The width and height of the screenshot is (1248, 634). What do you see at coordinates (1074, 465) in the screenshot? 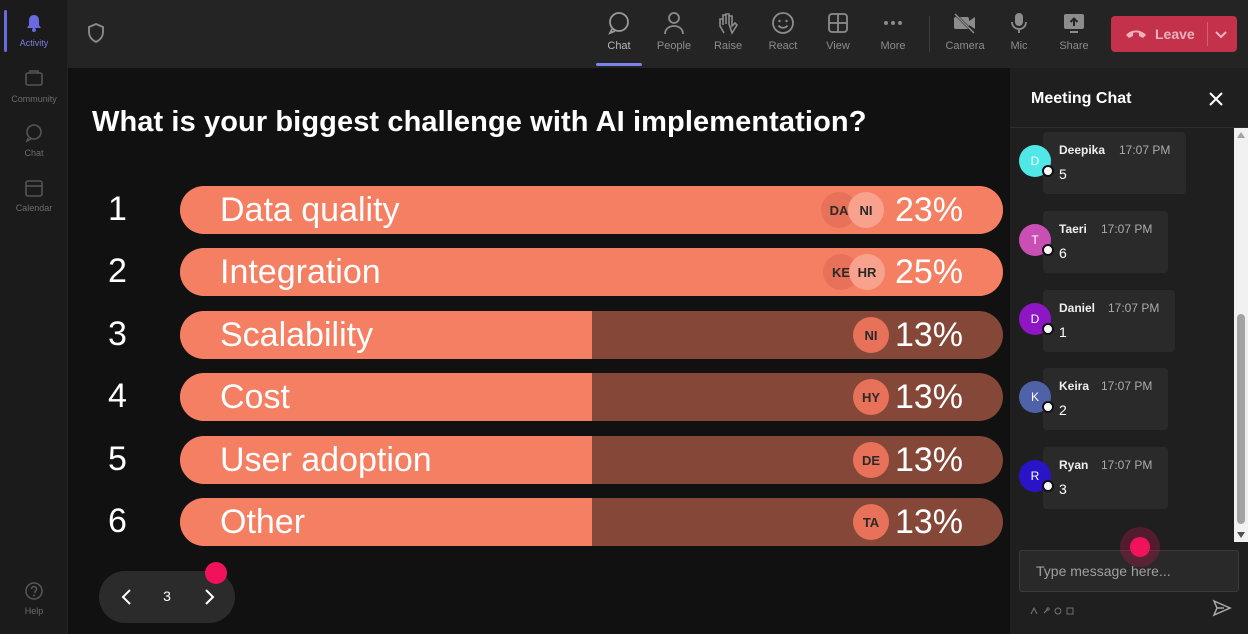
I see `message-author: Ryan` at bounding box center [1074, 465].